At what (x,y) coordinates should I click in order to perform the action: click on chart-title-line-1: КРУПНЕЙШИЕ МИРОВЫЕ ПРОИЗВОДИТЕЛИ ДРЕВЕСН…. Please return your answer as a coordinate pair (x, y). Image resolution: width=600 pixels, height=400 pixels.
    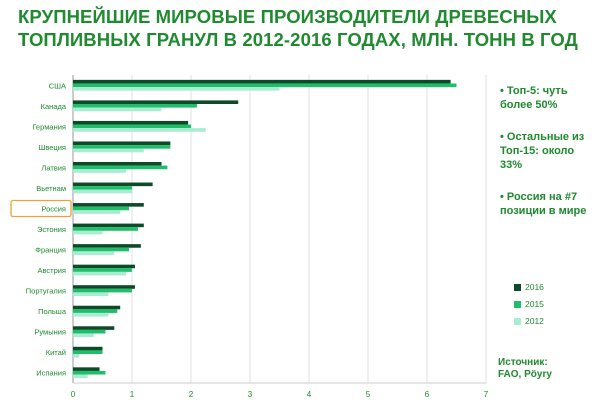
    Looking at the image, I should click on (287, 16).